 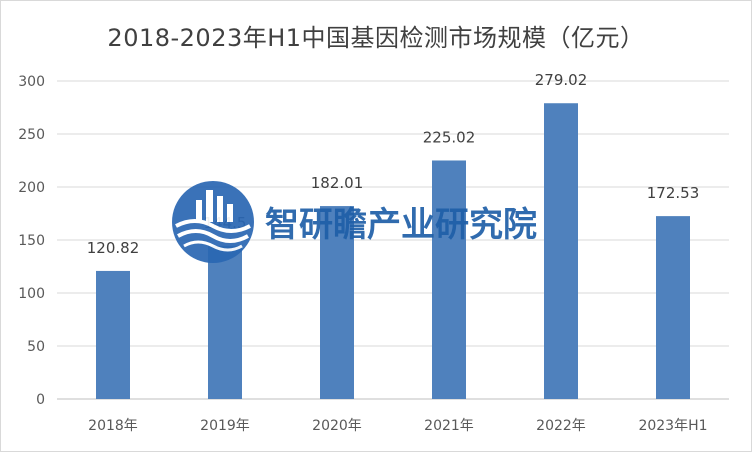 What do you see at coordinates (113, 426) in the screenshot?
I see `x-tick-label: 2018年` at bounding box center [113, 426].